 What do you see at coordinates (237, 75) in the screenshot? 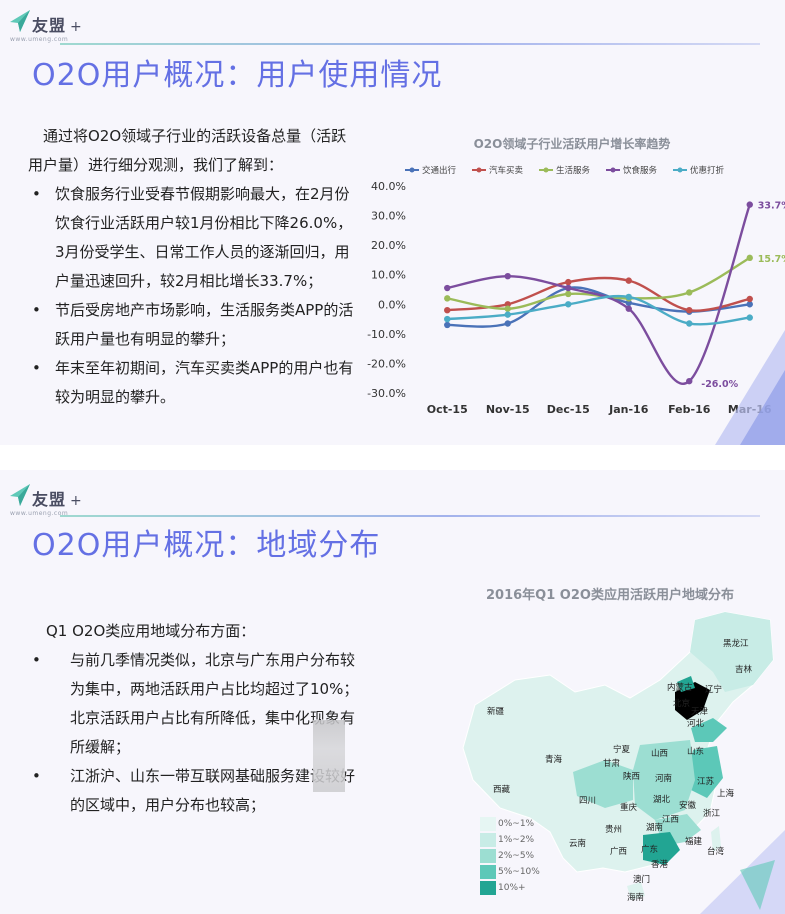
I see `slide-title: O2O用户概况：用户使用情况` at bounding box center [237, 75].